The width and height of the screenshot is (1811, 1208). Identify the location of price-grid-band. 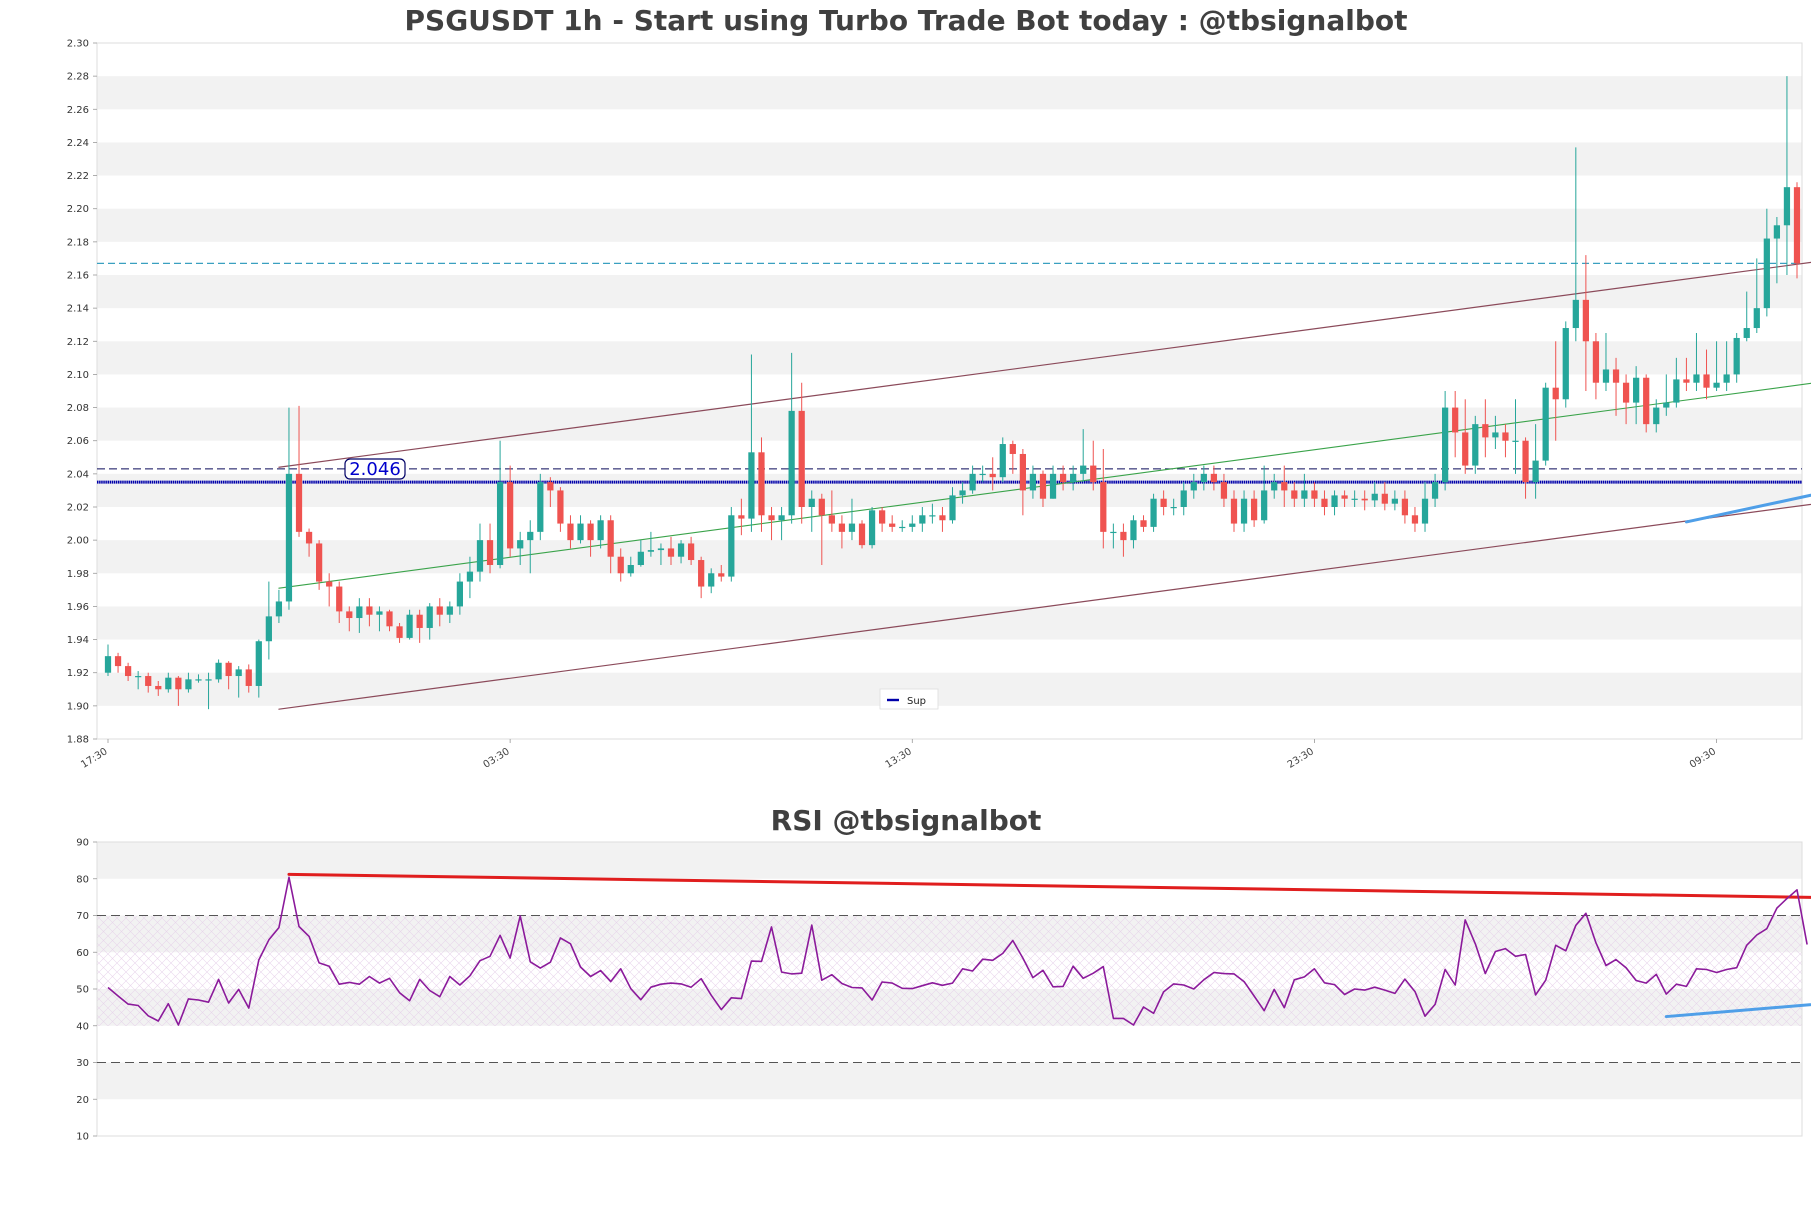
(949, 159).